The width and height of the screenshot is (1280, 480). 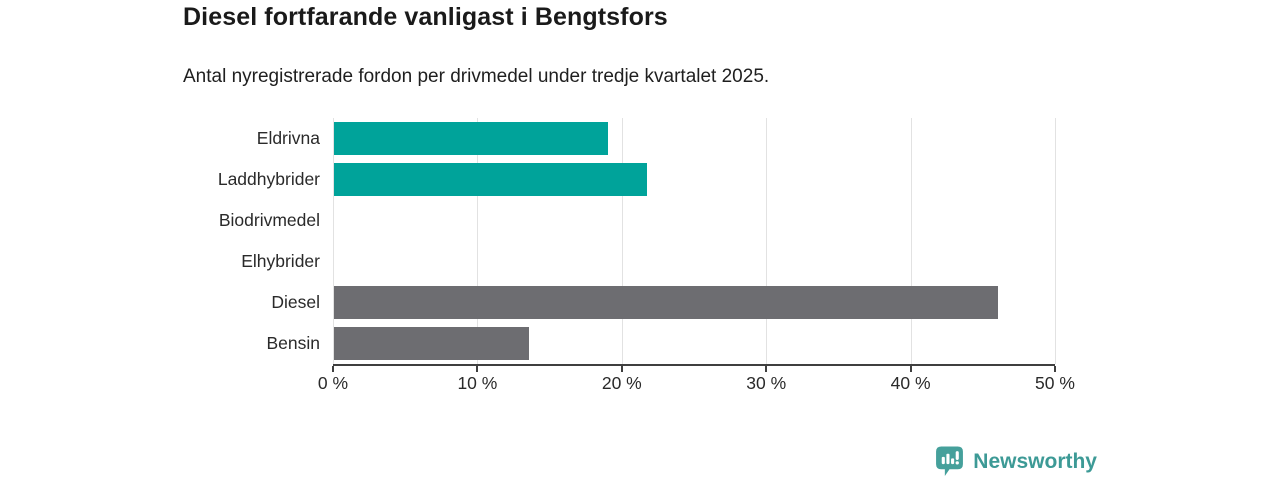 What do you see at coordinates (333, 383) in the screenshot?
I see `x-tick-label-0: 0 %` at bounding box center [333, 383].